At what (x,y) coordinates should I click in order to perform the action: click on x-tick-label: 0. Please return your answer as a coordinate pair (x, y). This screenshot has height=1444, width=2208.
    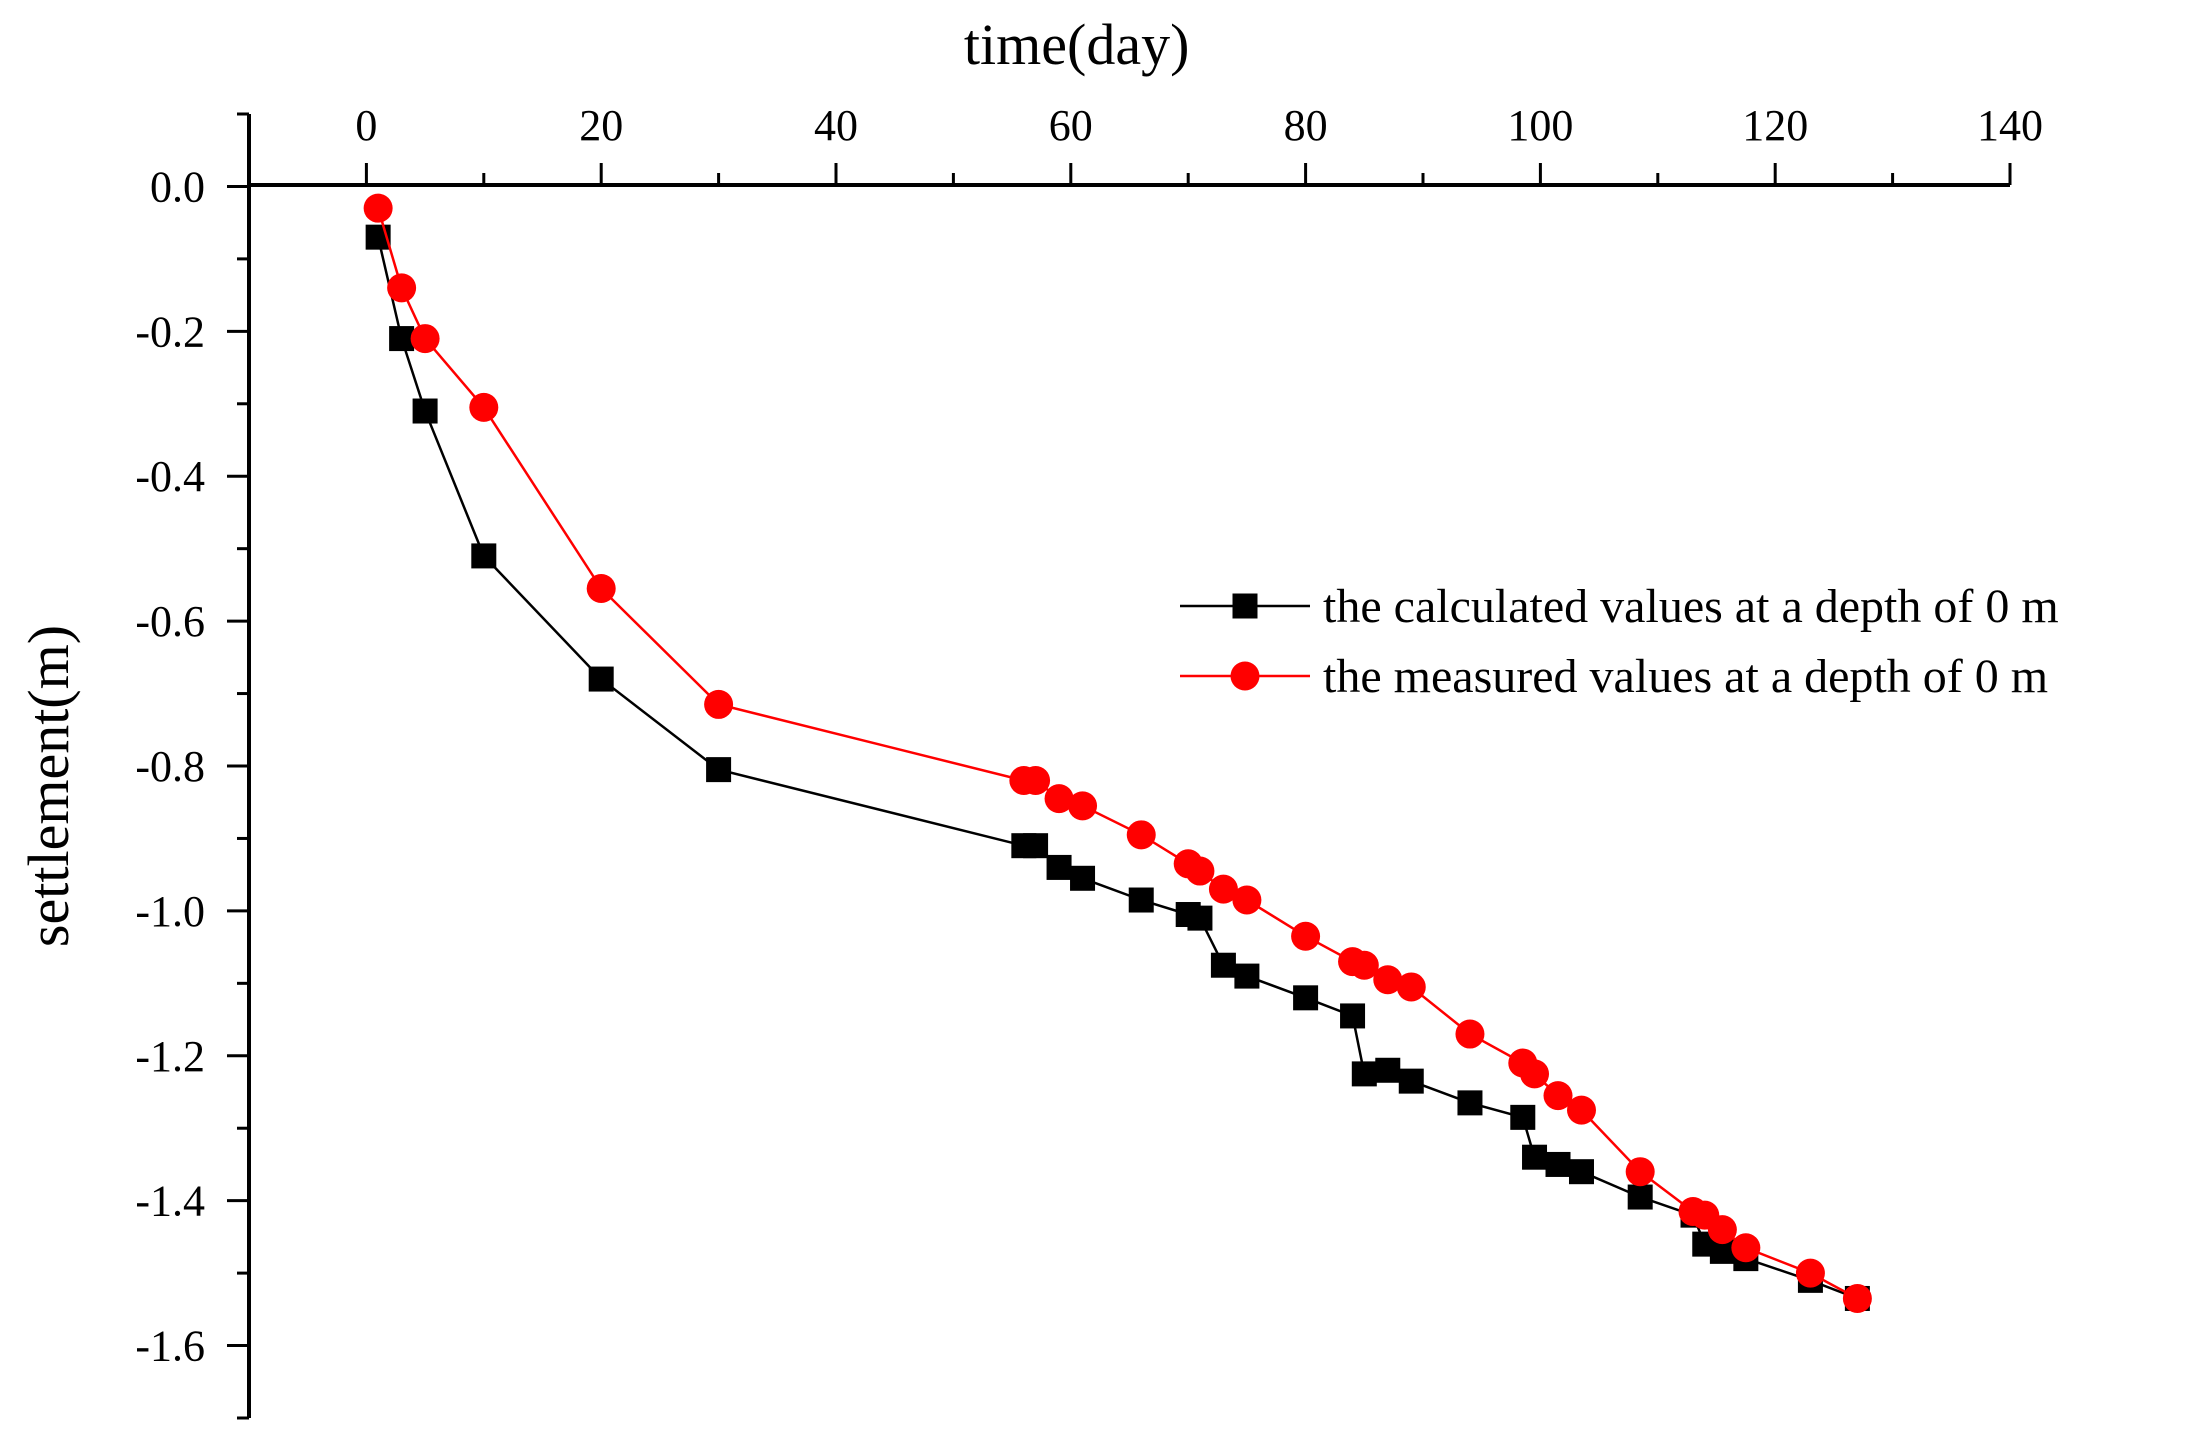
    Looking at the image, I should click on (366, 125).